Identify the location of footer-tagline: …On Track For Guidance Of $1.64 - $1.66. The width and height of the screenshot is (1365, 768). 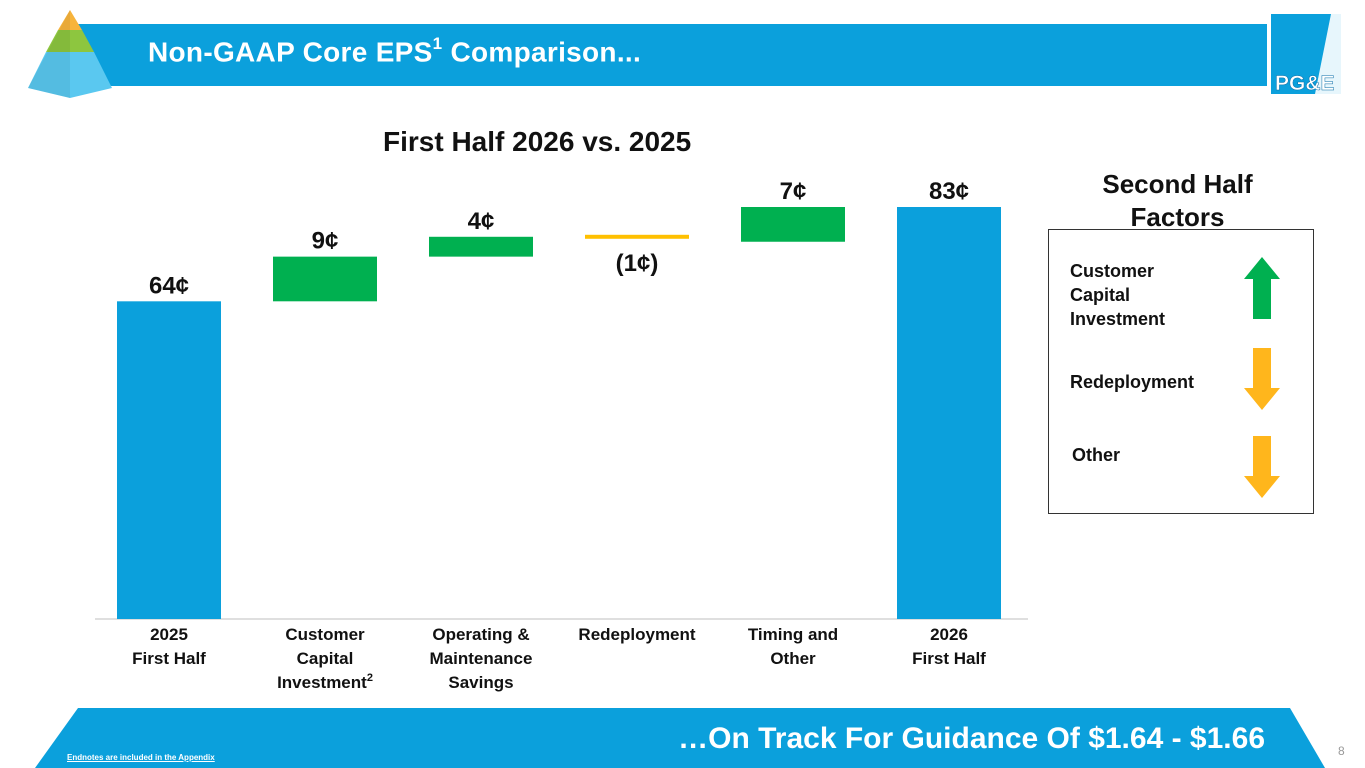
(971, 738).